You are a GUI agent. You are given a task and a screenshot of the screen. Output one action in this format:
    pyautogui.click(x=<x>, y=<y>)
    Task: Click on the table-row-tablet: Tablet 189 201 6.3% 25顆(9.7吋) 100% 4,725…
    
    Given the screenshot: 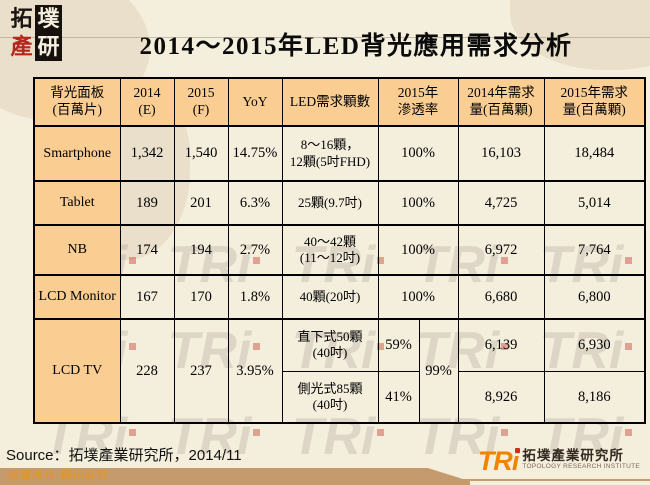 What is the action you would take?
    pyautogui.click(x=339, y=203)
    